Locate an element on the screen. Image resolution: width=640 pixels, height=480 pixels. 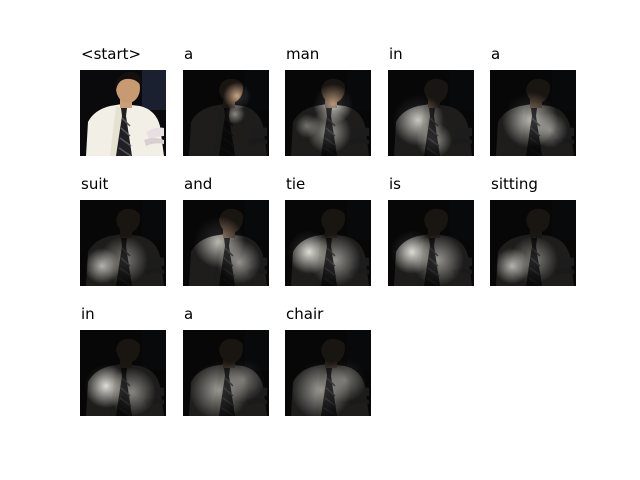
token-label: tie is located at coordinates (296, 184).